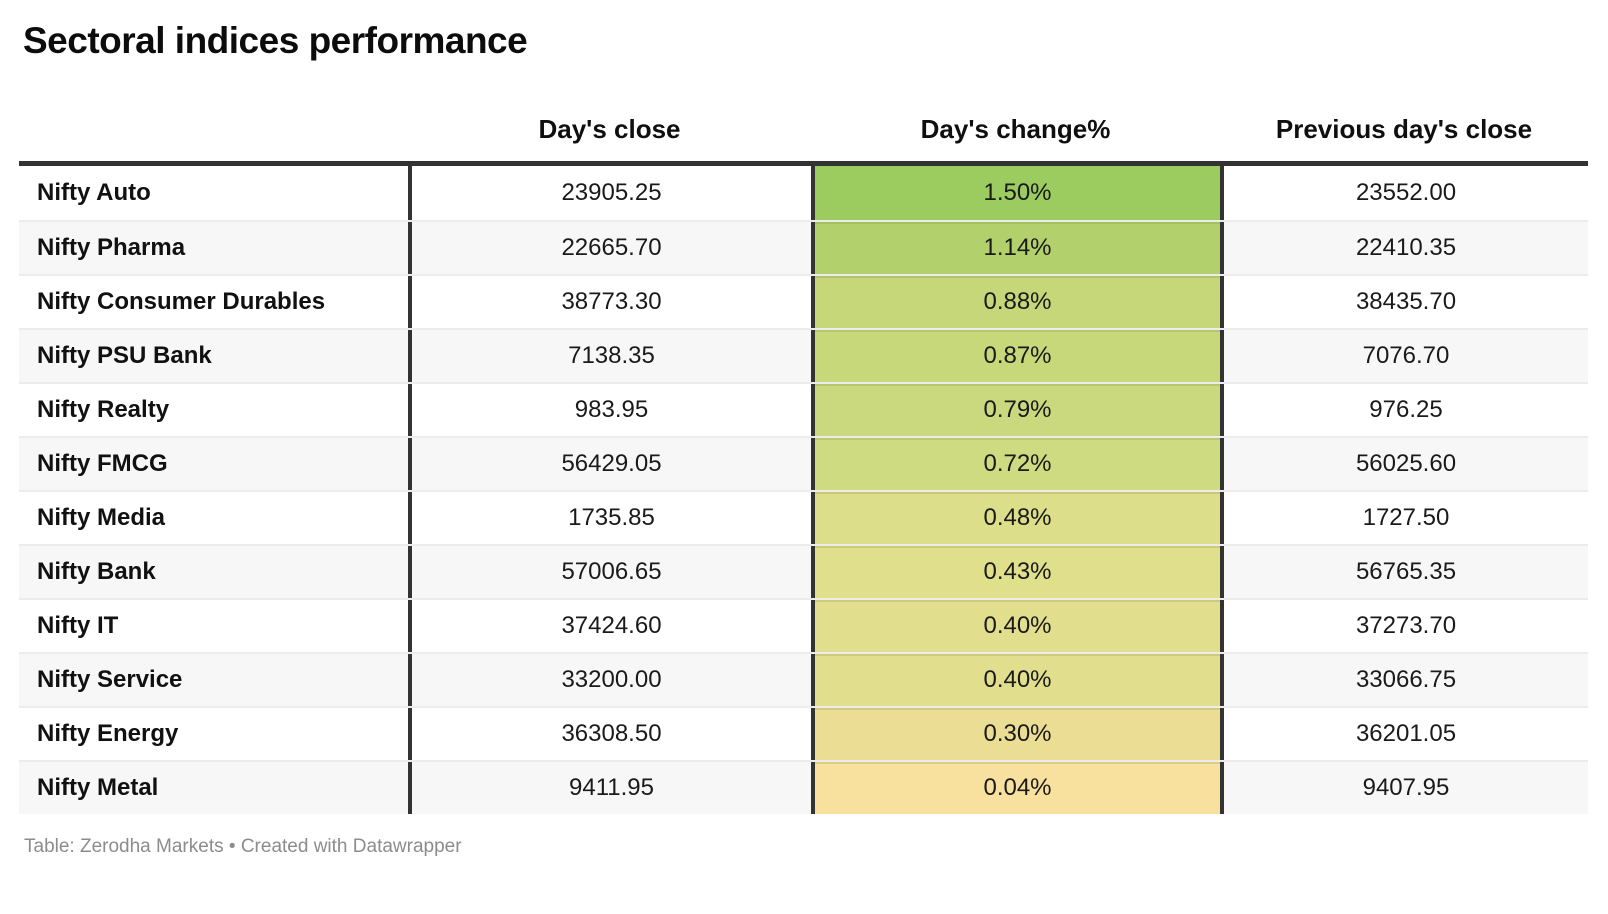  I want to click on prev-close-cell: 9407.95, so click(1404, 788).